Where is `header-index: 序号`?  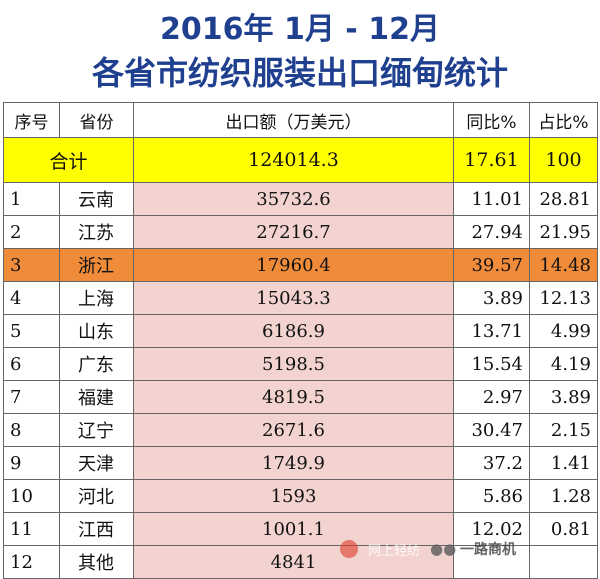 header-index: 序号 is located at coordinates (31, 120).